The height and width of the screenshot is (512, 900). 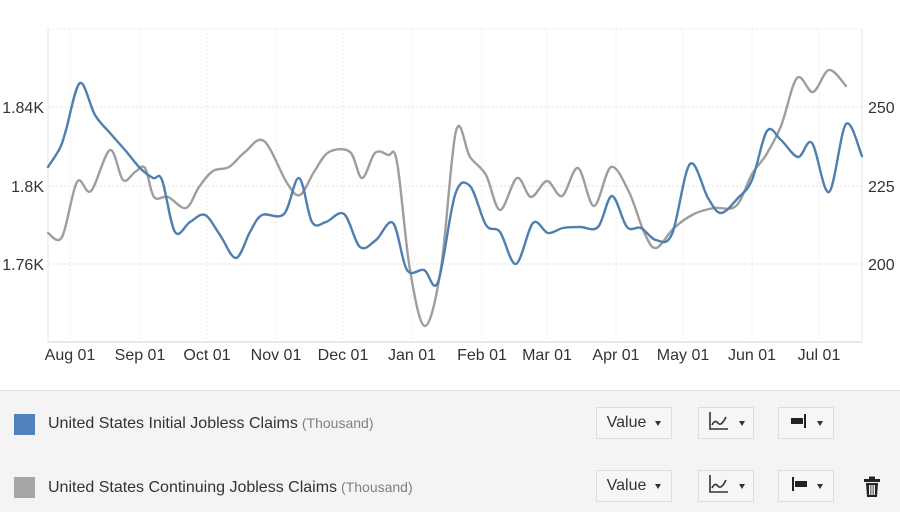 What do you see at coordinates (881, 187) in the screenshot?
I see `y-right-tick-label: 225` at bounding box center [881, 187].